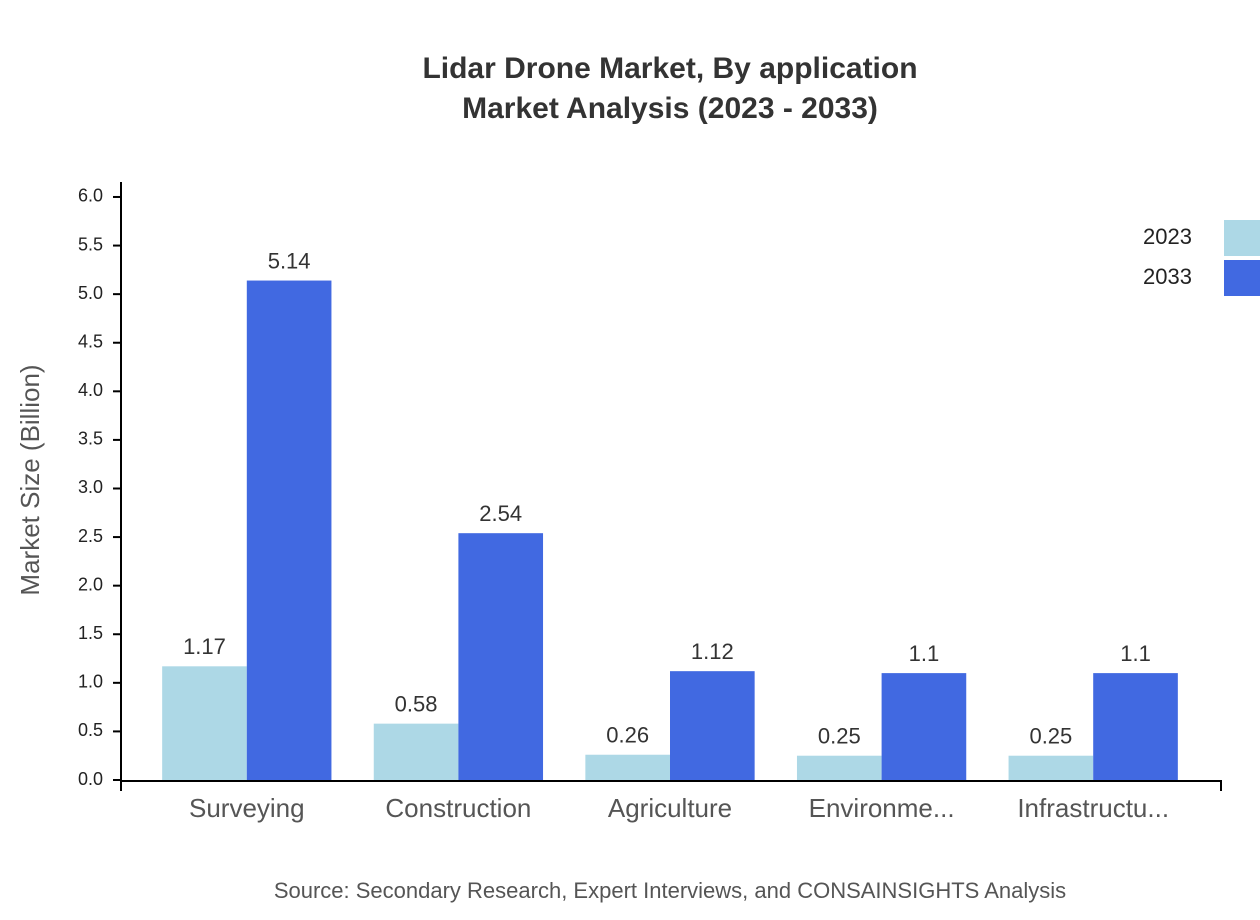 The width and height of the screenshot is (1260, 920). What do you see at coordinates (90, 341) in the screenshot?
I see `y-tick-label: 4.5` at bounding box center [90, 341].